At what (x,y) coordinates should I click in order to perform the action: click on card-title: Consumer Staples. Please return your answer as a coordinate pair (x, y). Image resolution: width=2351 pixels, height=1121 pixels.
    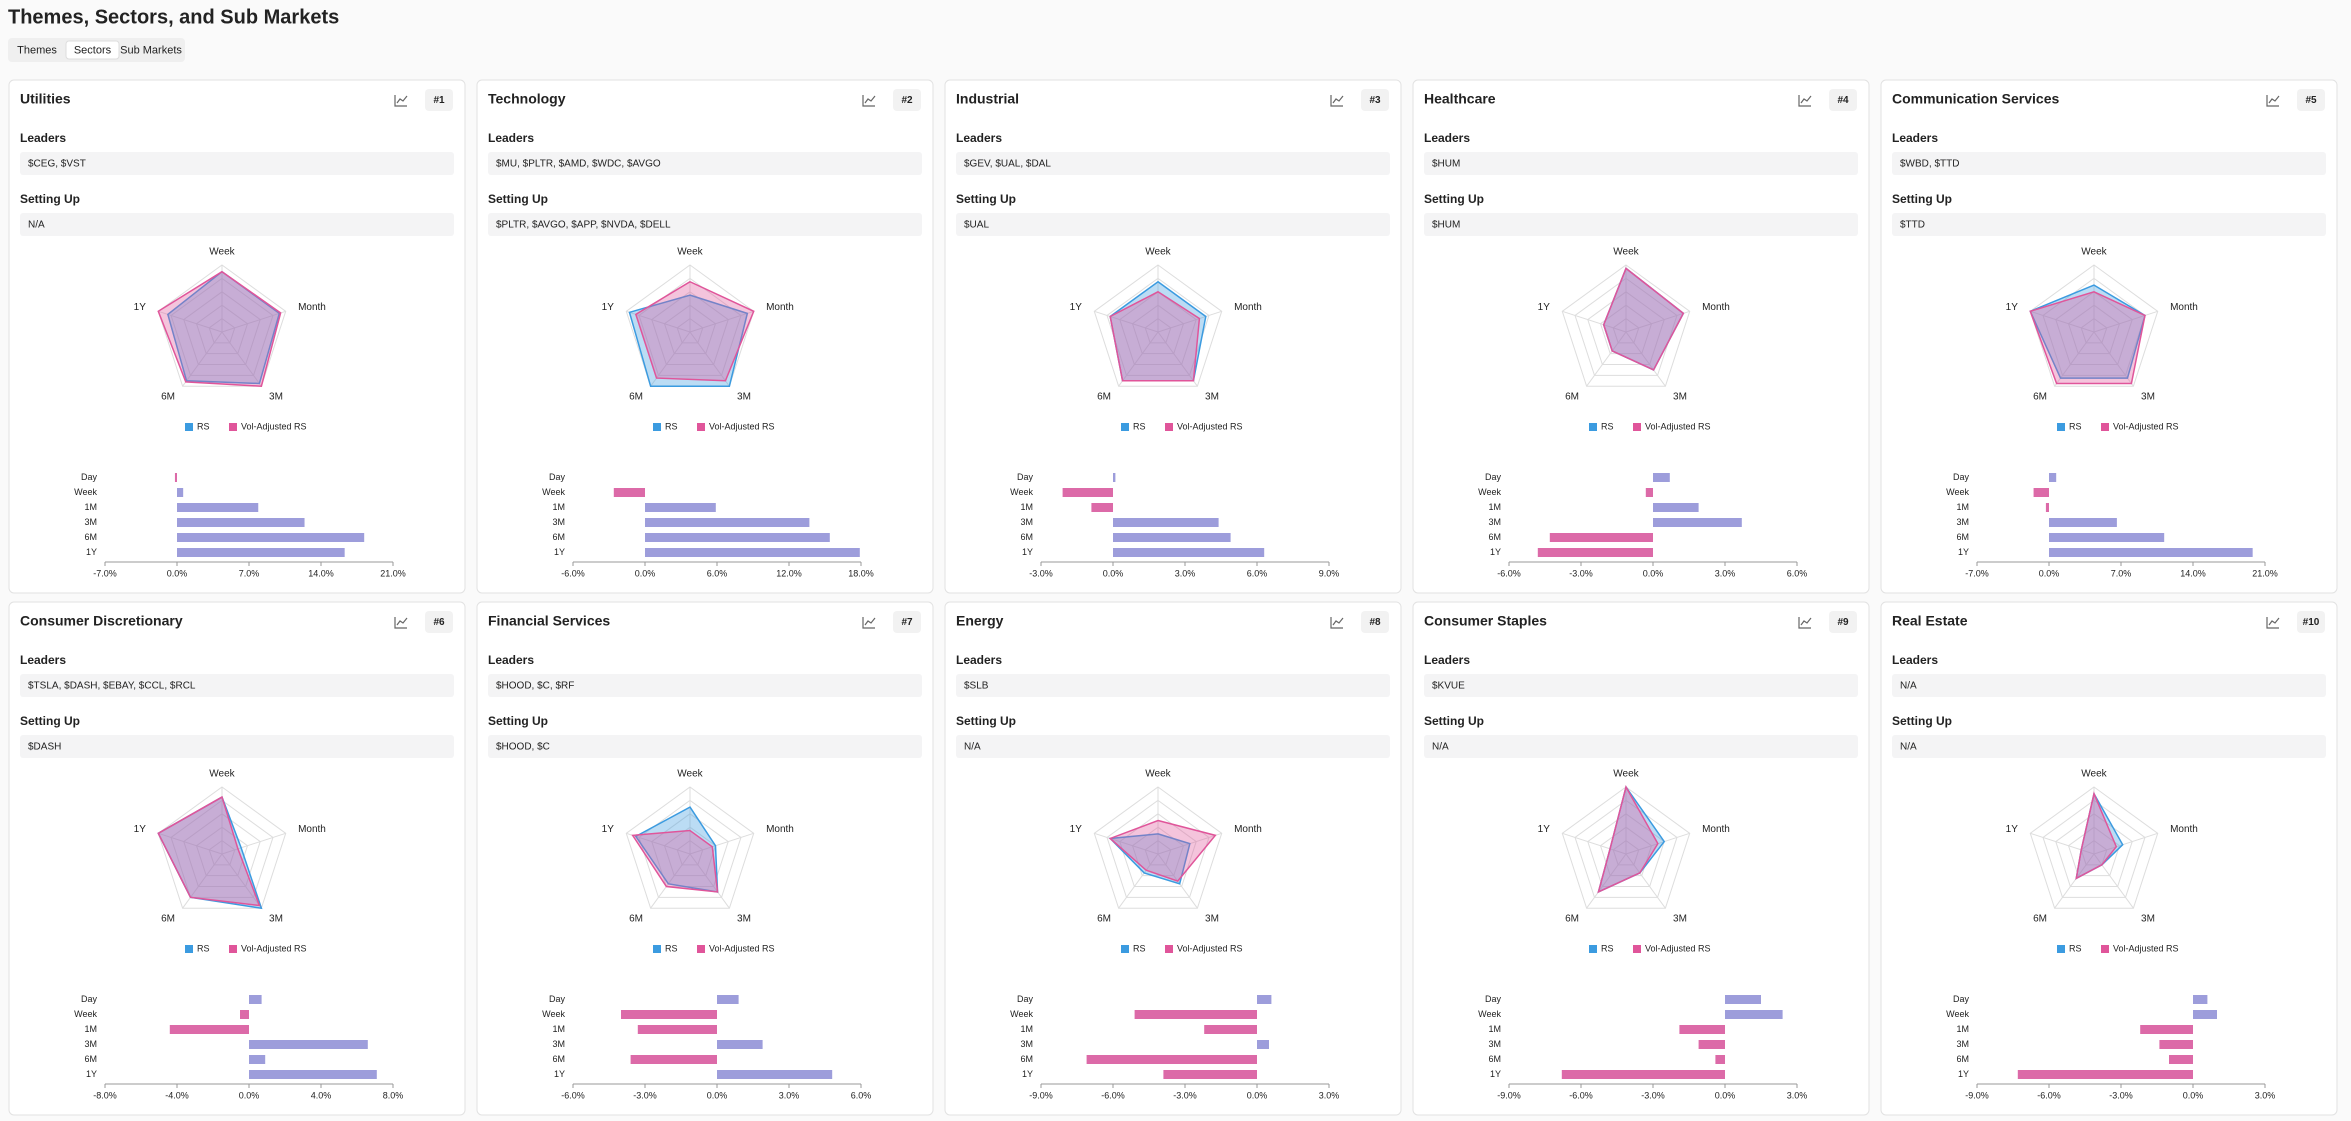
    Looking at the image, I should click on (1485, 621).